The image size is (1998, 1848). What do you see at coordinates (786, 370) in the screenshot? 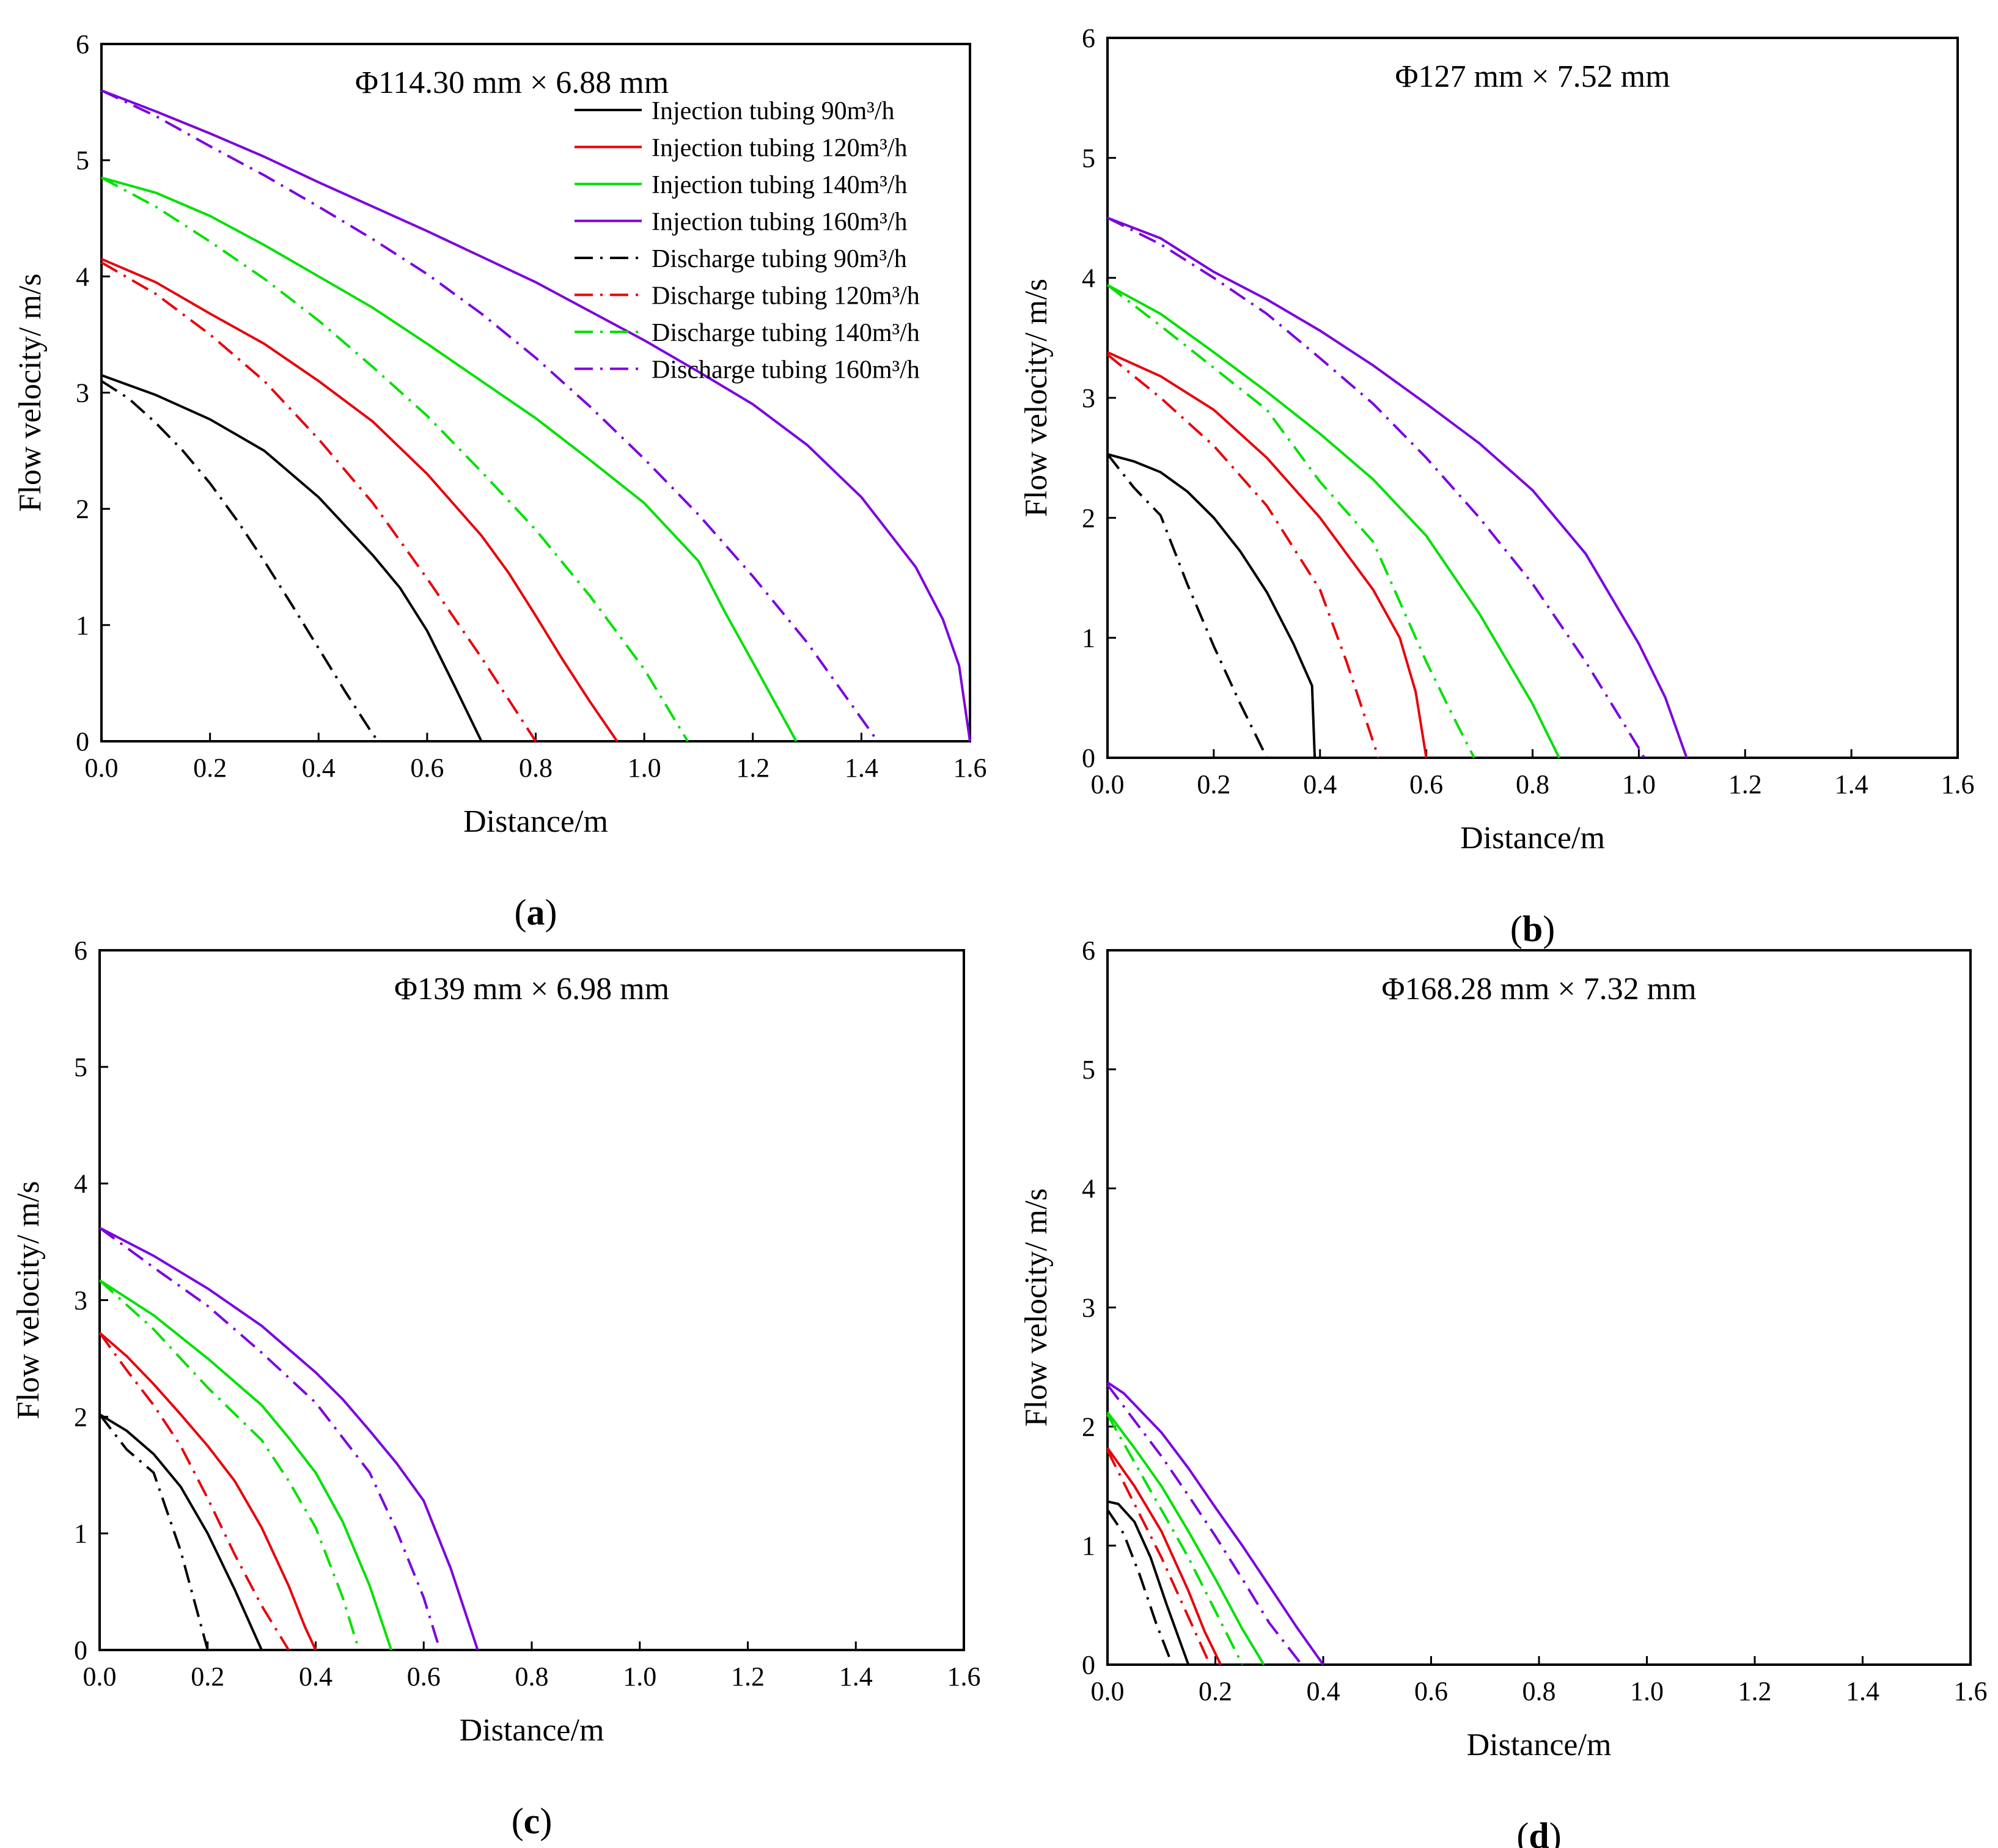
I see `legend-label: Discharge tubing 160m³/h` at bounding box center [786, 370].